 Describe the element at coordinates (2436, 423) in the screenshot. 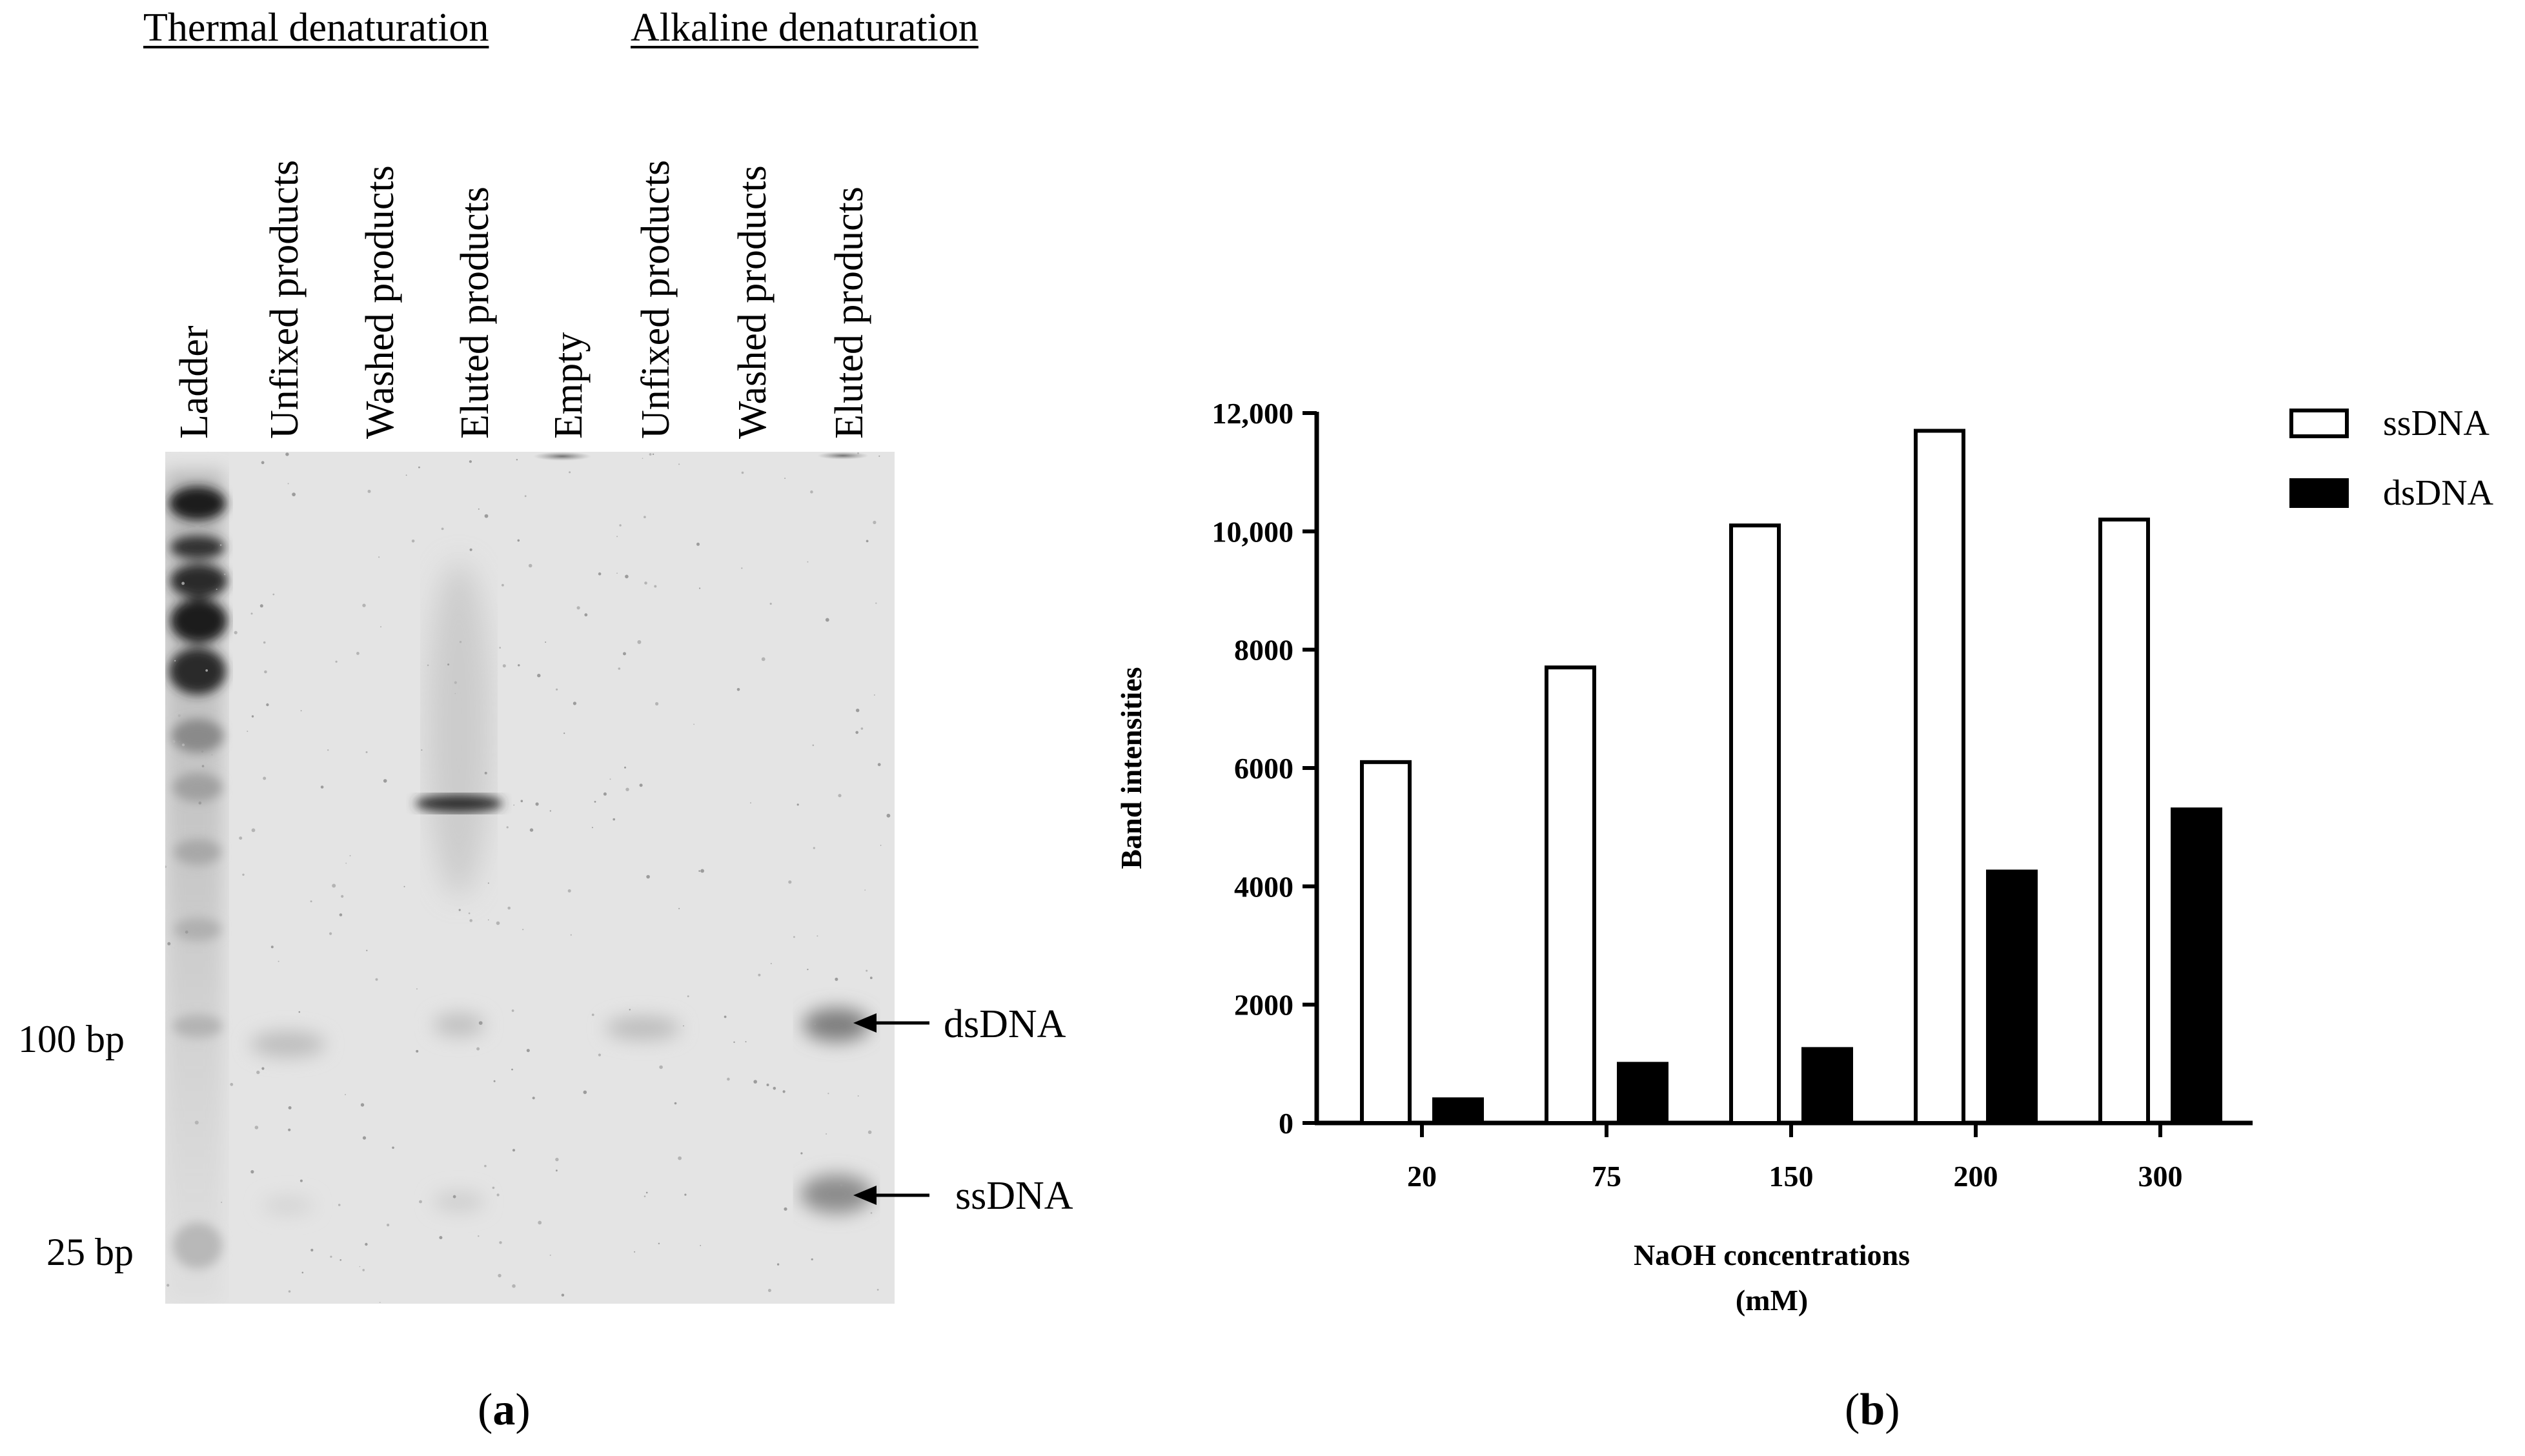

I see `legend-label-ssdna: ssDNA` at that location.